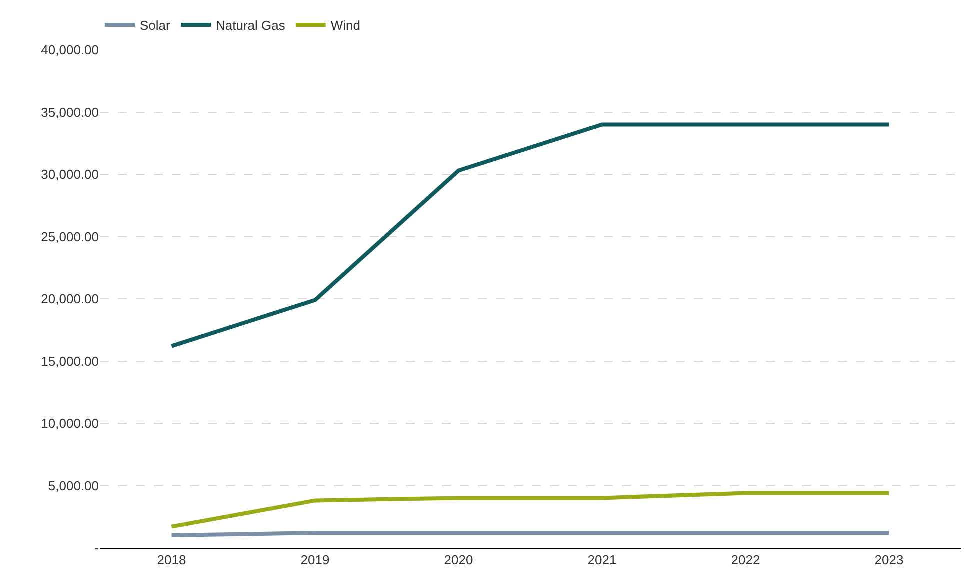  What do you see at coordinates (171, 560) in the screenshot?
I see `x-tick-label: 2018` at bounding box center [171, 560].